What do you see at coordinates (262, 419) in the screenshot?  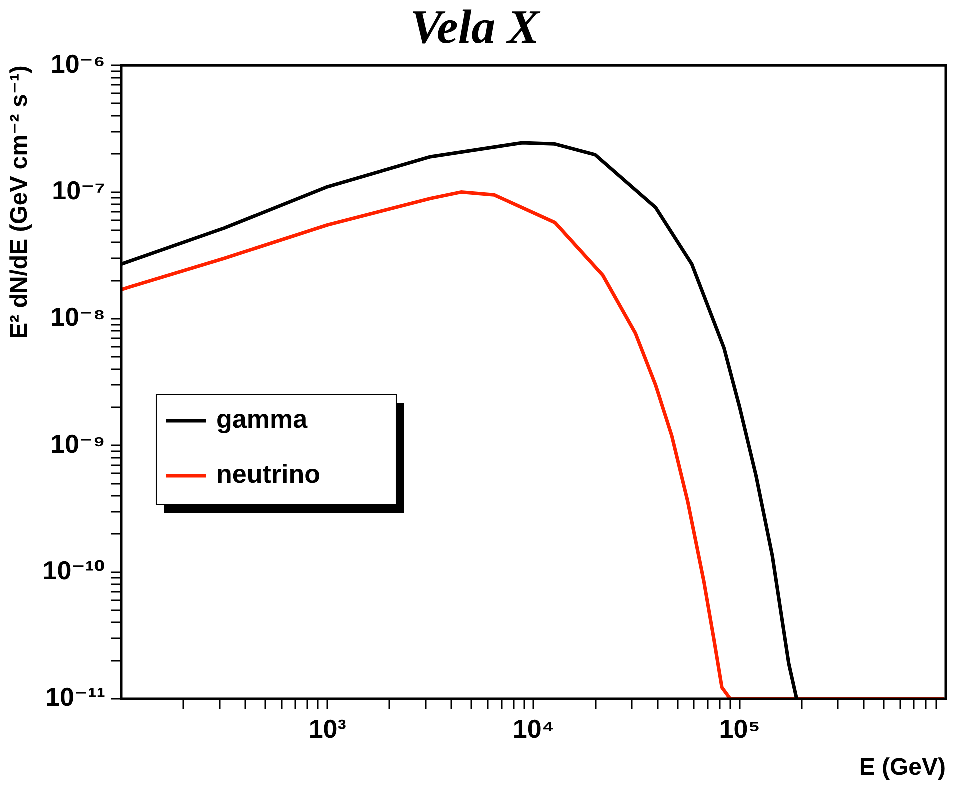 I see `legend-label: gamma` at bounding box center [262, 419].